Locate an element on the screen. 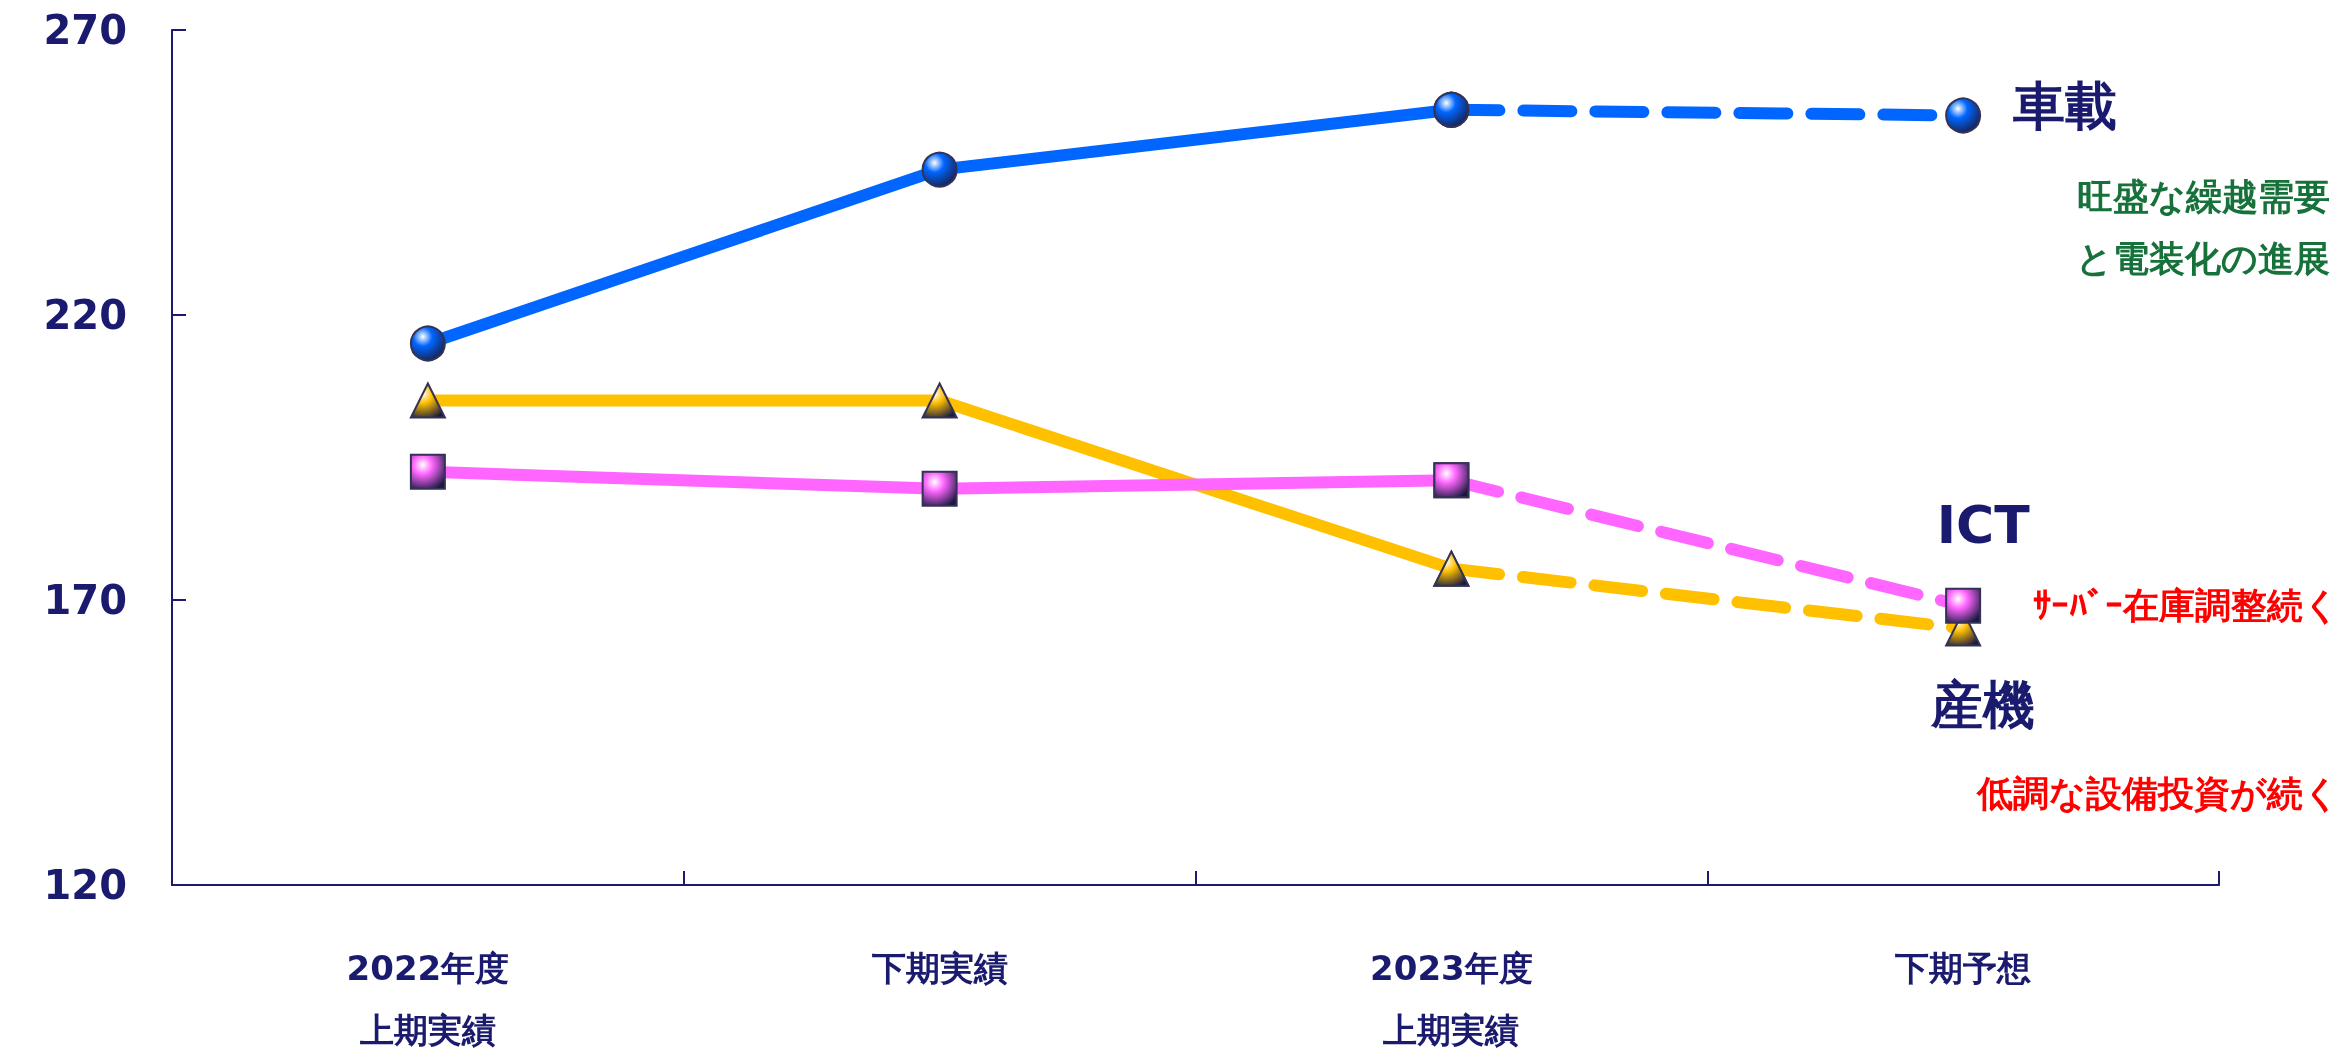 The width and height of the screenshot is (2346, 1061). series-label: 車載 is located at coordinates (2065, 105).